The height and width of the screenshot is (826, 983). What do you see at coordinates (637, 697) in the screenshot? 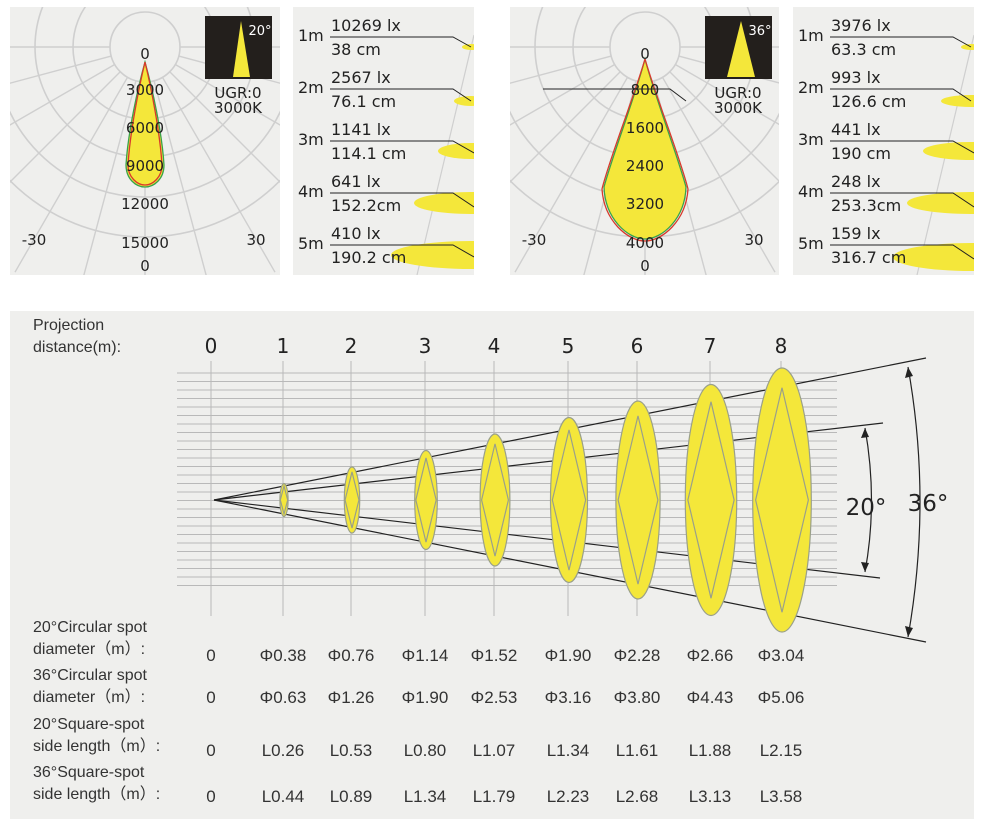
I see `spot-value: Φ3.80` at bounding box center [637, 697].